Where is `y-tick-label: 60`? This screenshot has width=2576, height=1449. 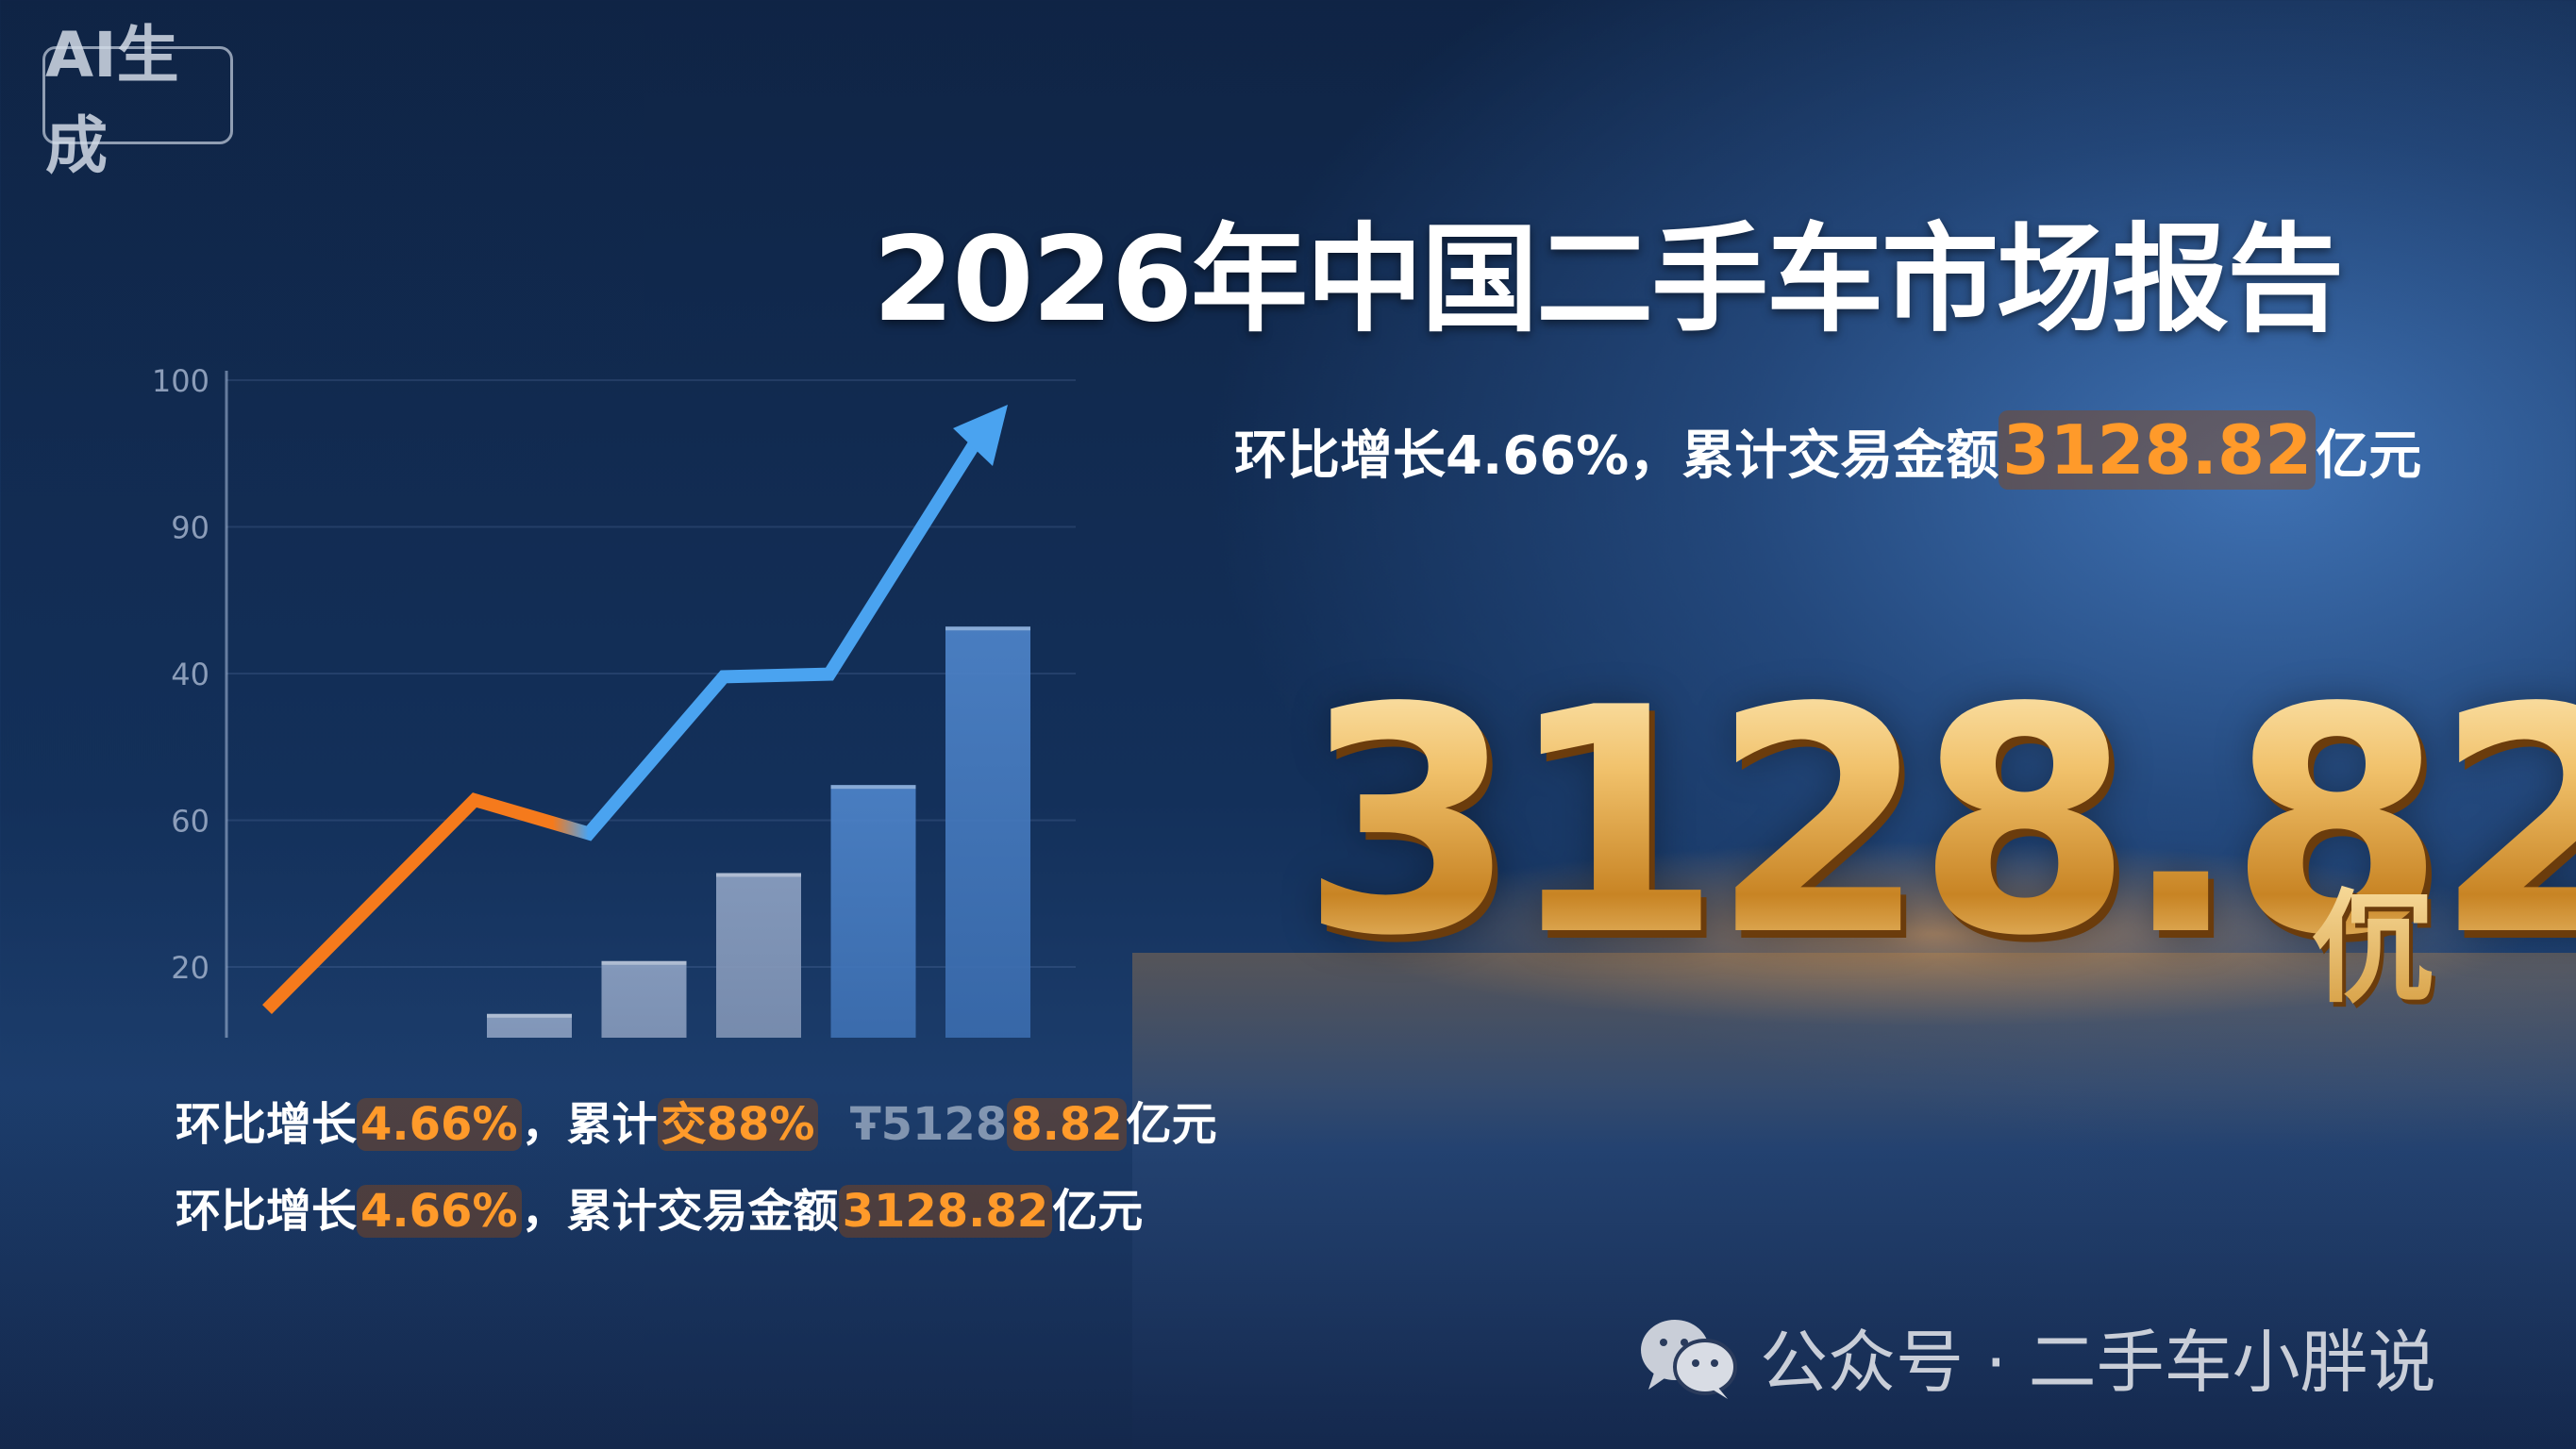 y-tick-label: 60 is located at coordinates (190, 822).